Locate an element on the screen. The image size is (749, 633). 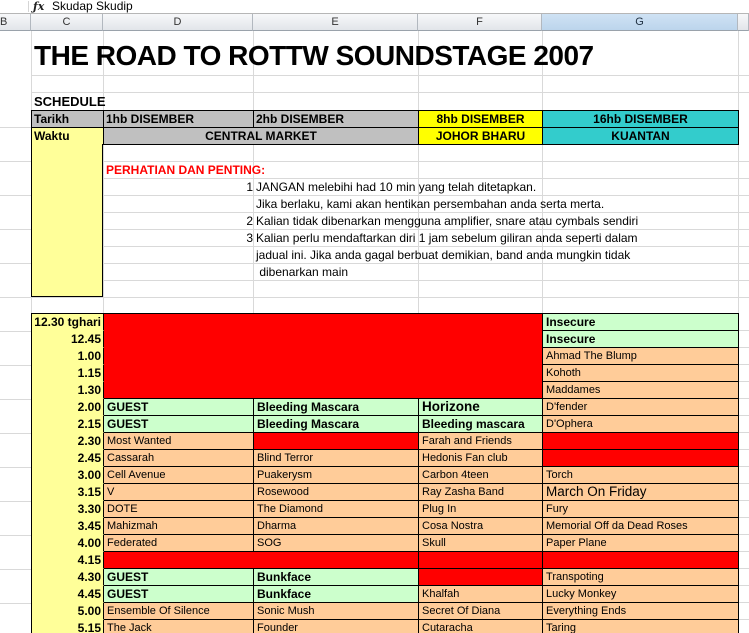
schedule-cell: Bunkface is located at coordinates (336, 577).